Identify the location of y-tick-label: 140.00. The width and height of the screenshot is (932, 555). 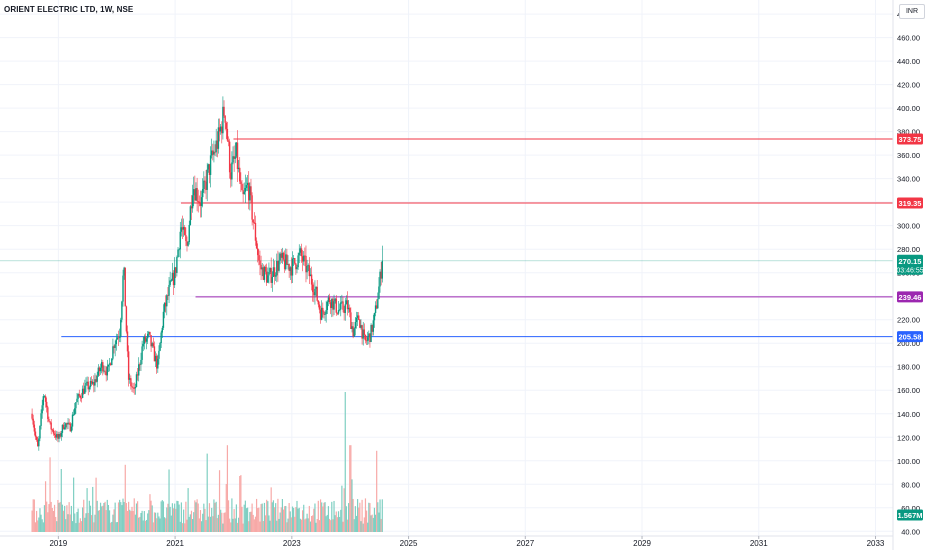
(908, 414).